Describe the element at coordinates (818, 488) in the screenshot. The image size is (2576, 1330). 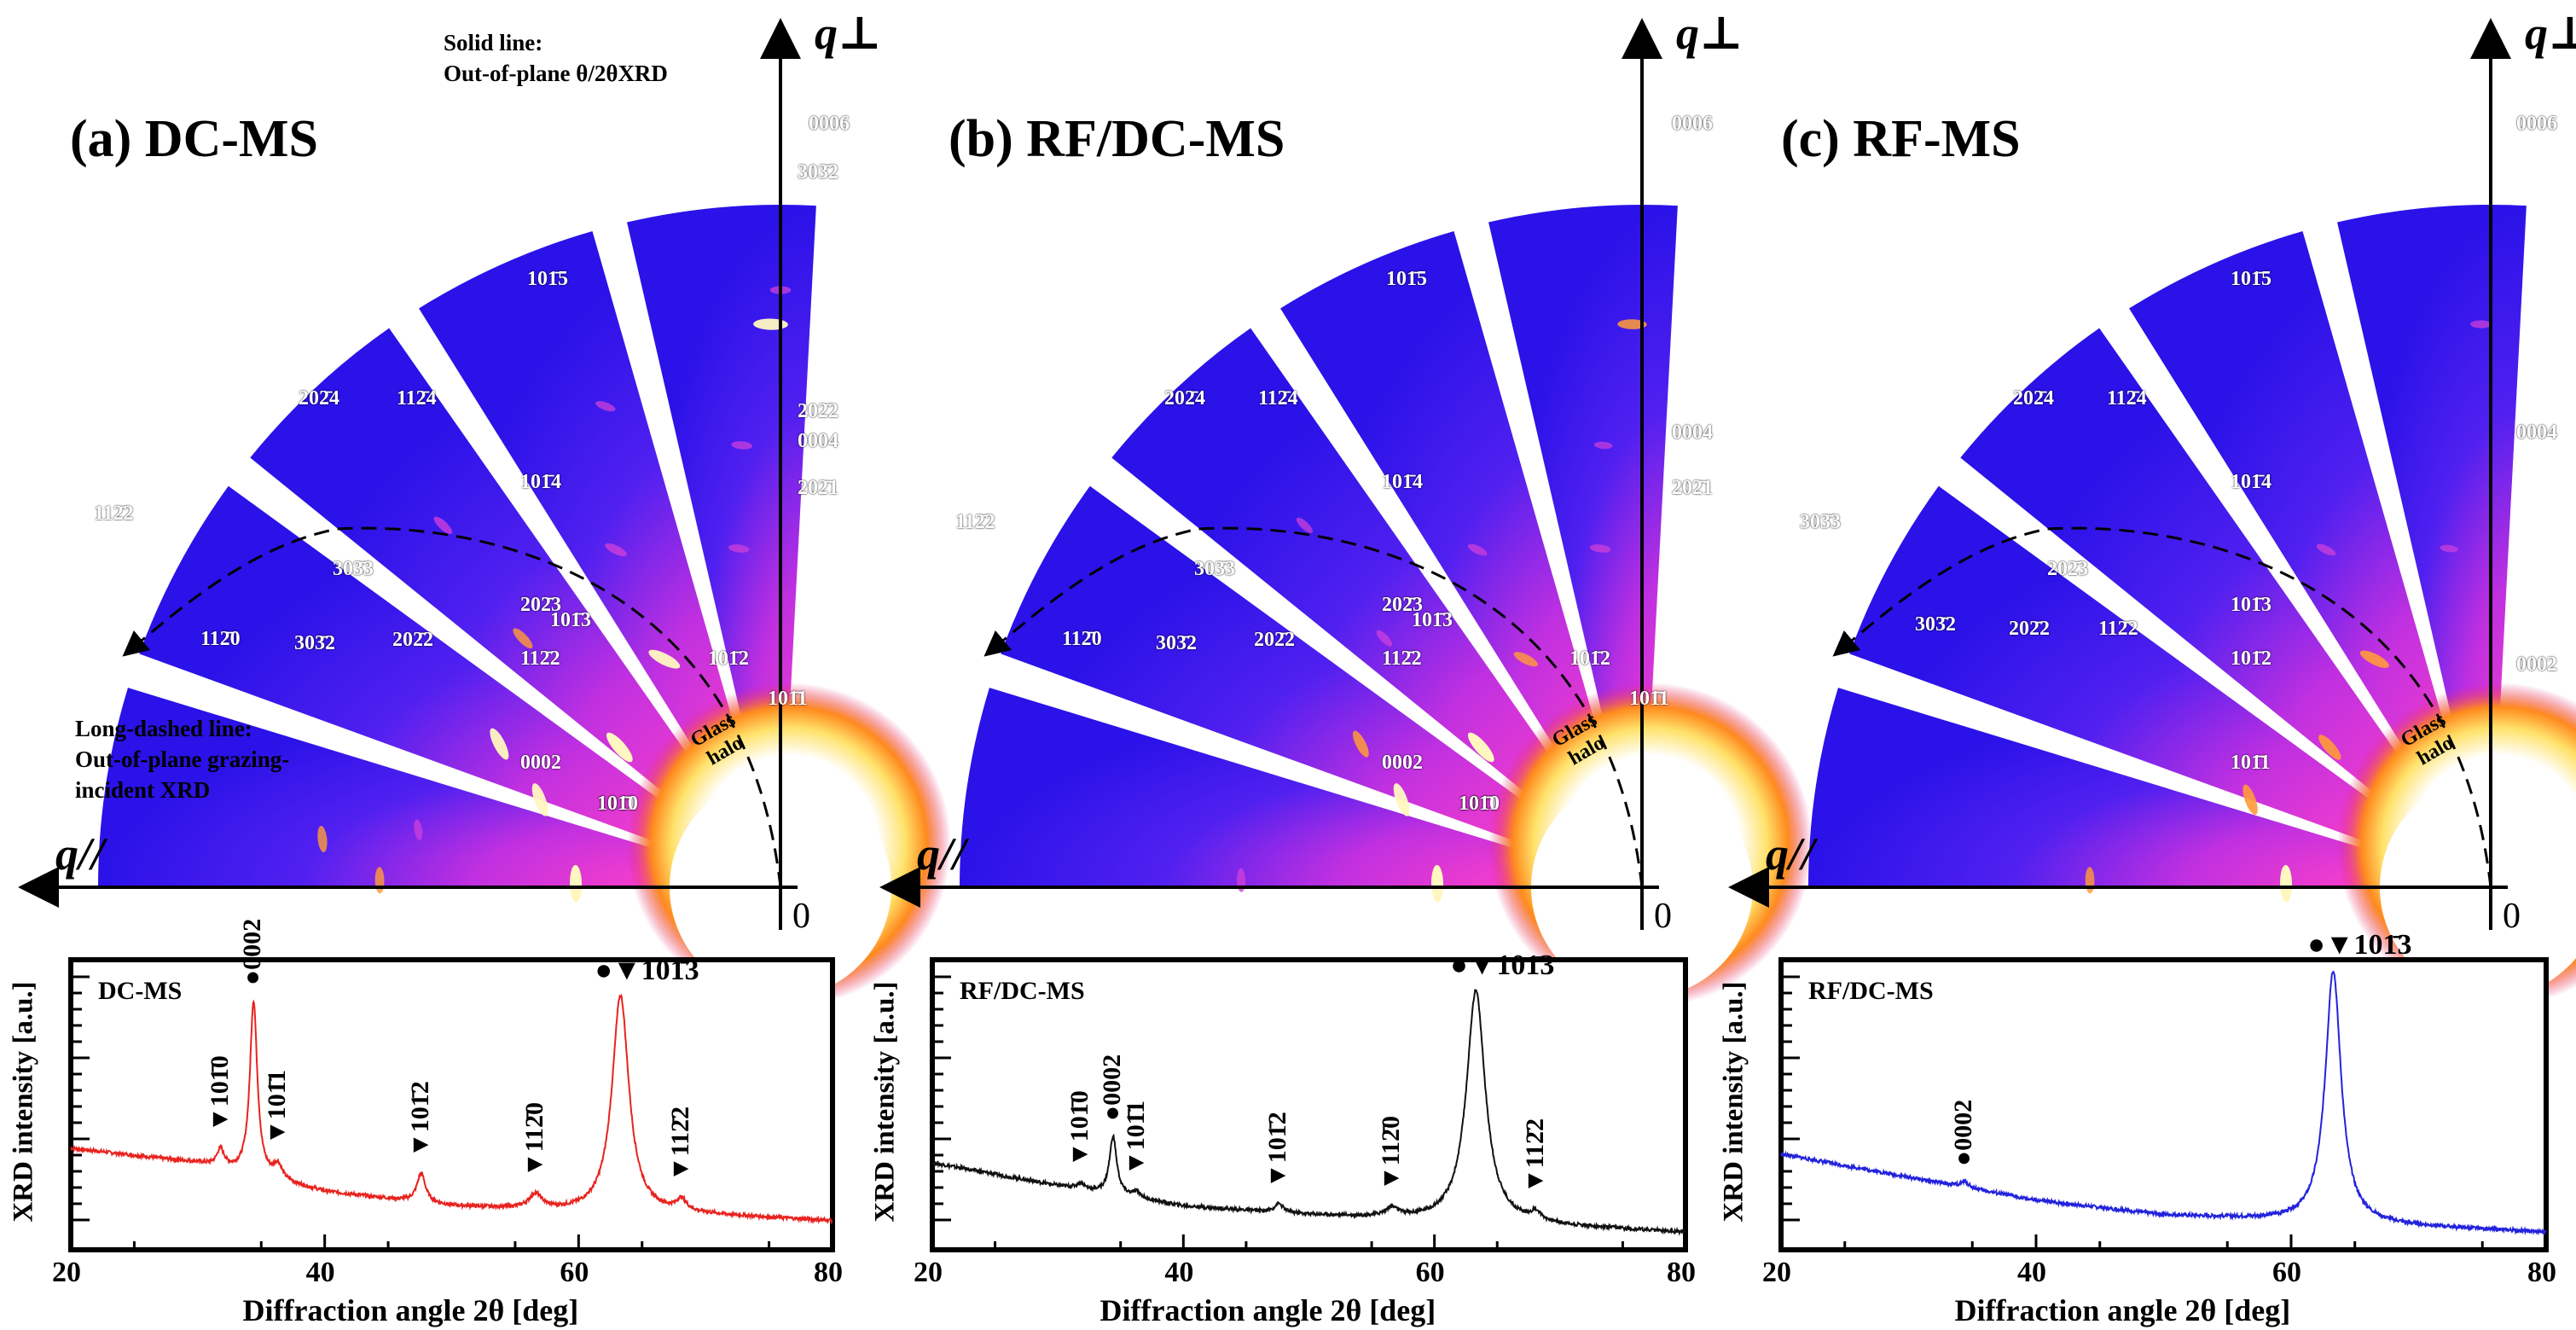
I see `gixd-peak-label: 202̄1` at that location.